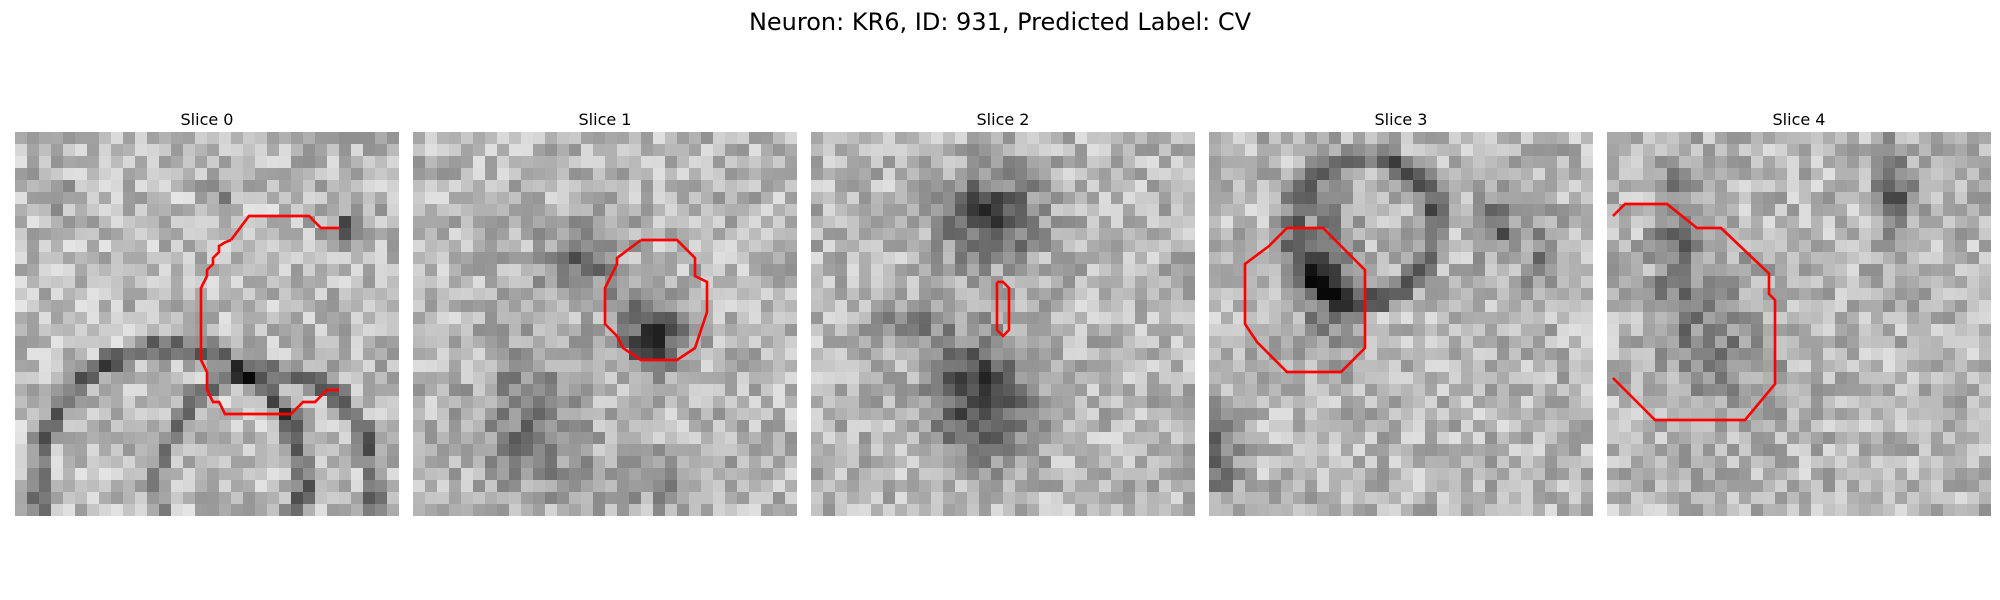 Image resolution: width=2000 pixels, height=600 pixels. I want to click on slice-panel-4: Slice 4, so click(1799, 312).